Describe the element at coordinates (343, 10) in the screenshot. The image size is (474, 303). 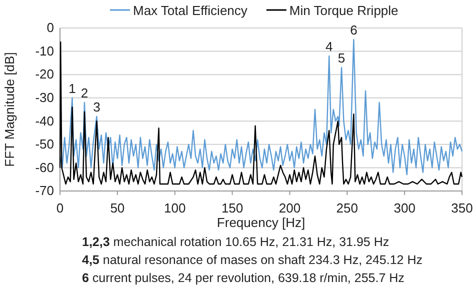
I see `legend-label: Min Torque Rripple` at that location.